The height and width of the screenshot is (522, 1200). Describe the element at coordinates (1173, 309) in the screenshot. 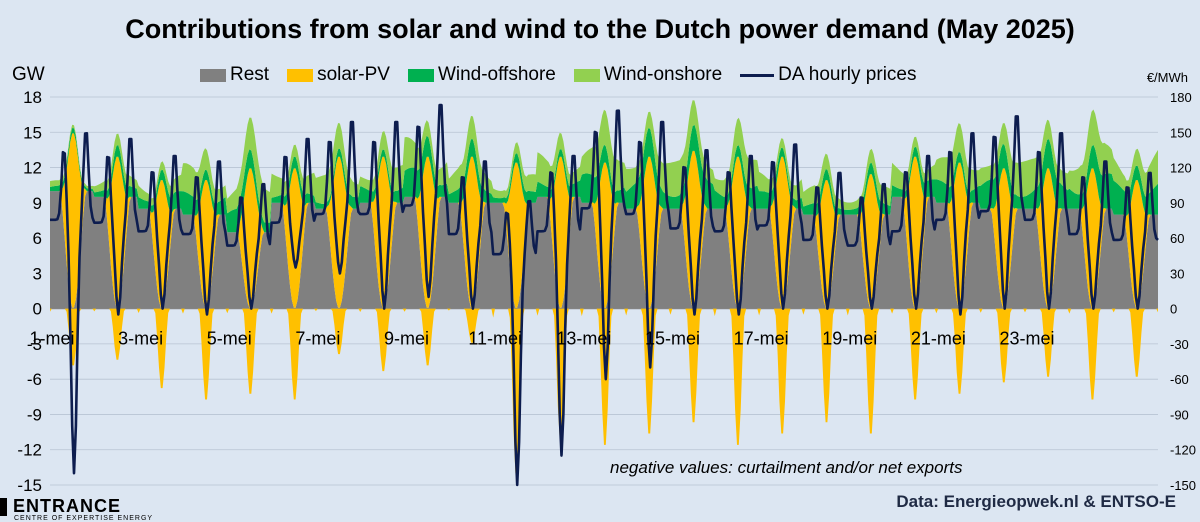

I see `y-right-tick-label: 0` at that location.